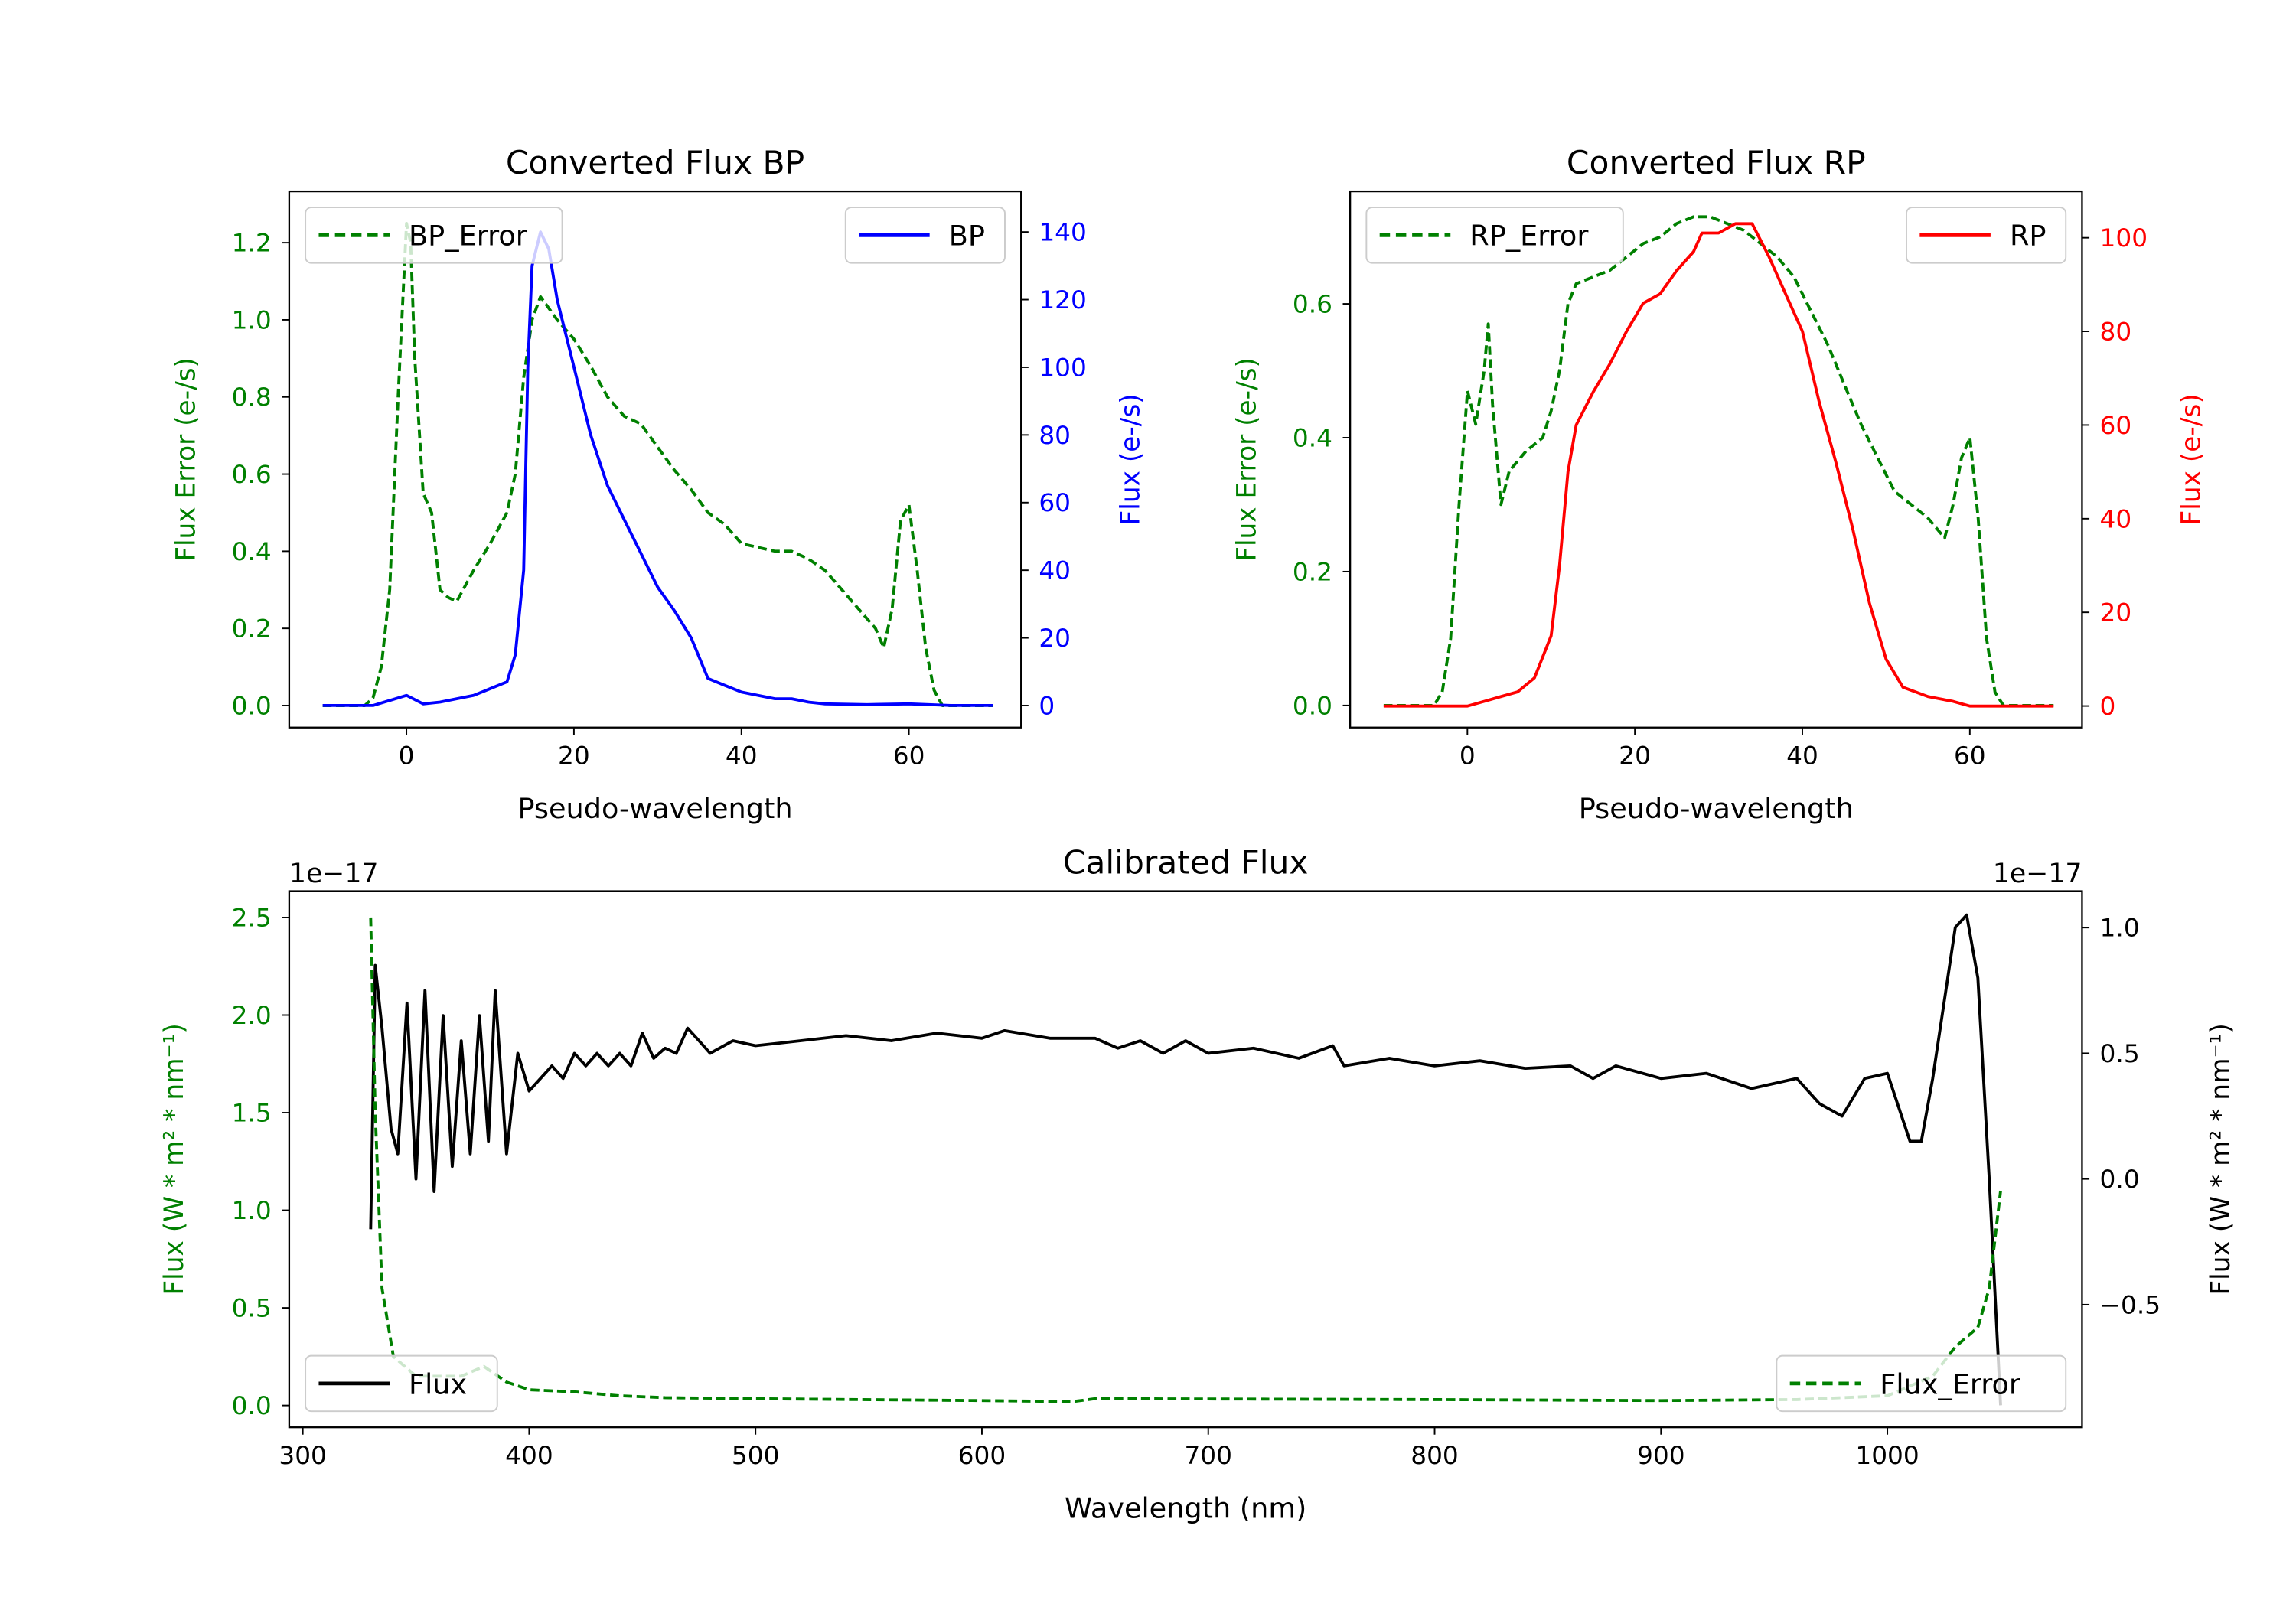 The height and width of the screenshot is (1607, 2296). I want to click on y-left-offset-label: 1e−17, so click(334, 874).